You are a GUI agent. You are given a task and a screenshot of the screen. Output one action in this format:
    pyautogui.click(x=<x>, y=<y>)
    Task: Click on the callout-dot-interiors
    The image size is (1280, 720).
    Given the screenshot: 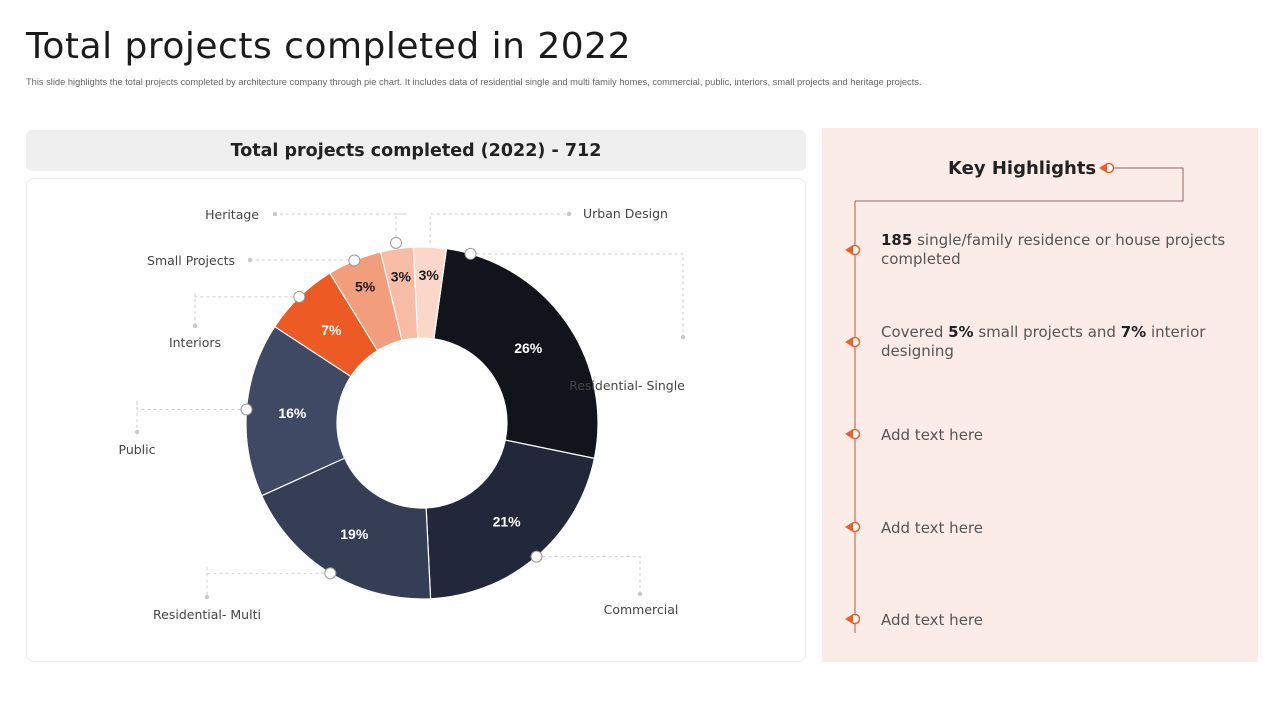 What is the action you would take?
    pyautogui.click(x=299, y=296)
    